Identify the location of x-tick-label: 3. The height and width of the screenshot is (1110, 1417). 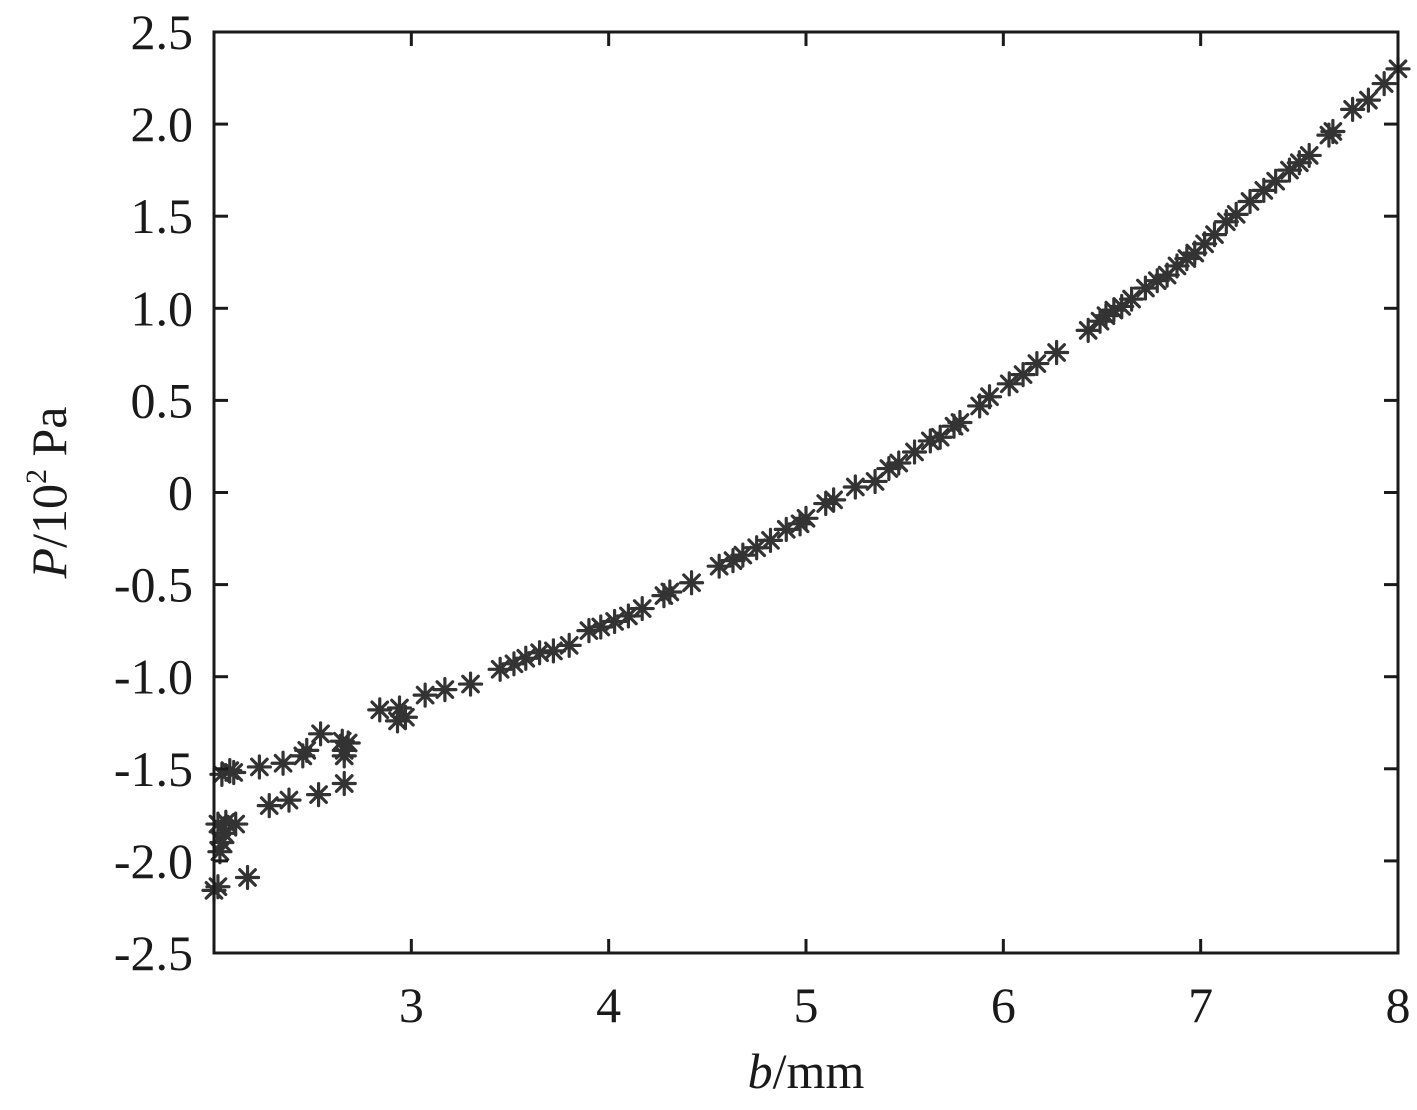
(411, 1005).